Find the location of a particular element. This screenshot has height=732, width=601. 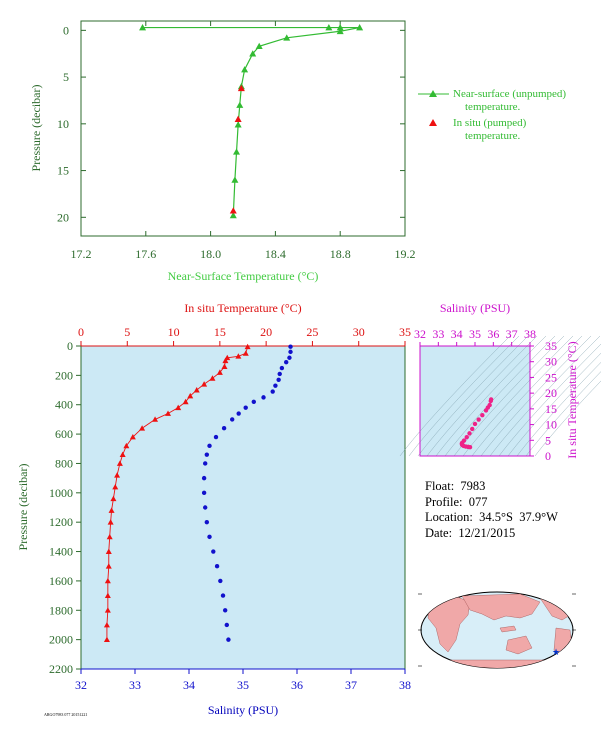

temperature-axis-label: In situ Temperature (°C) is located at coordinates (242, 308).